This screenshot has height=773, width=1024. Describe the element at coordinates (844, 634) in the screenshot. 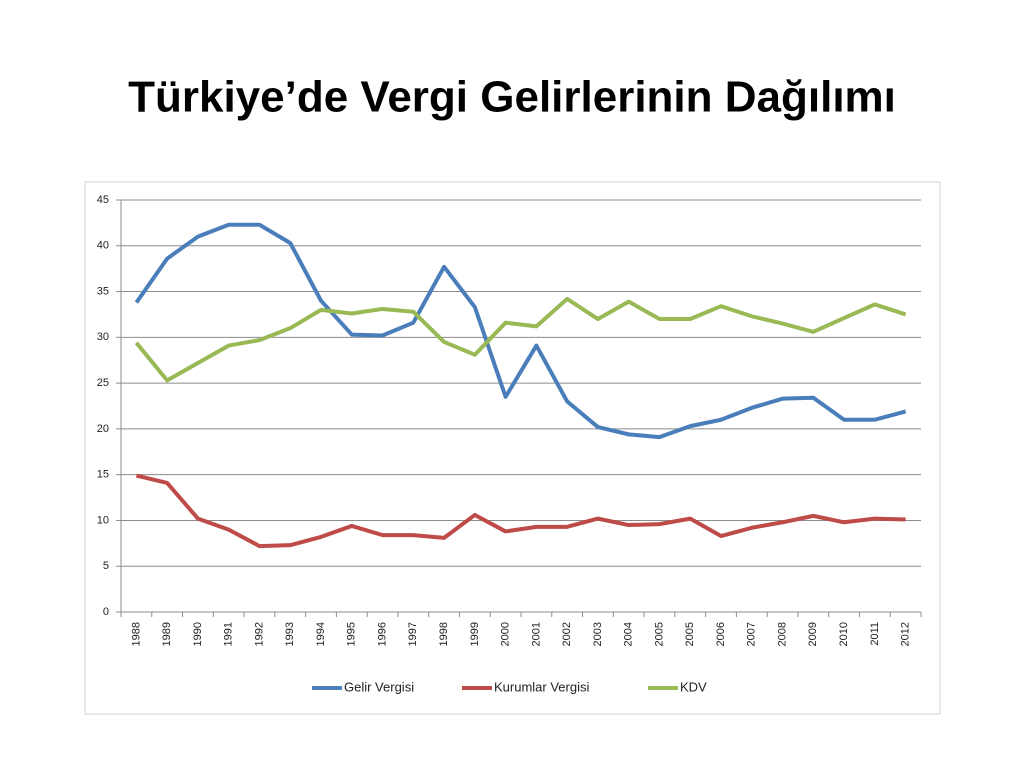

I see `x-tick-label: 2010` at that location.